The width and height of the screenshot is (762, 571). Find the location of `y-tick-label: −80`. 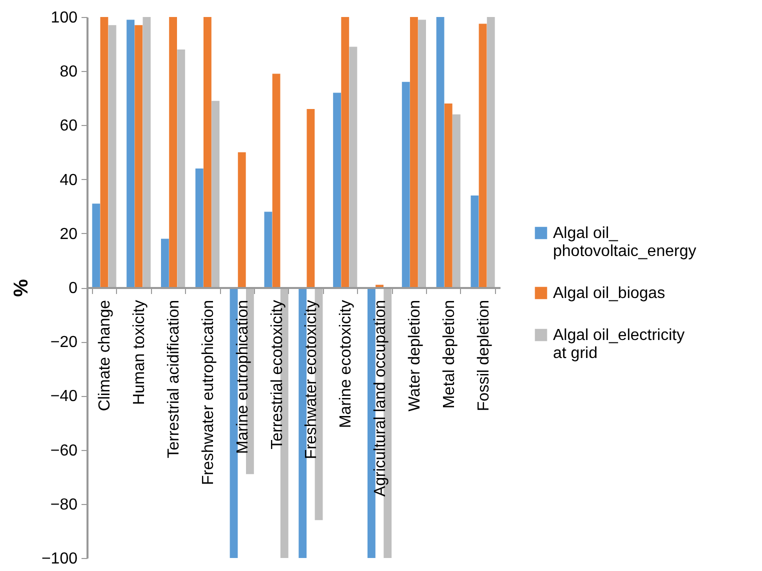

y-tick-label: −80 is located at coordinates (64, 505).